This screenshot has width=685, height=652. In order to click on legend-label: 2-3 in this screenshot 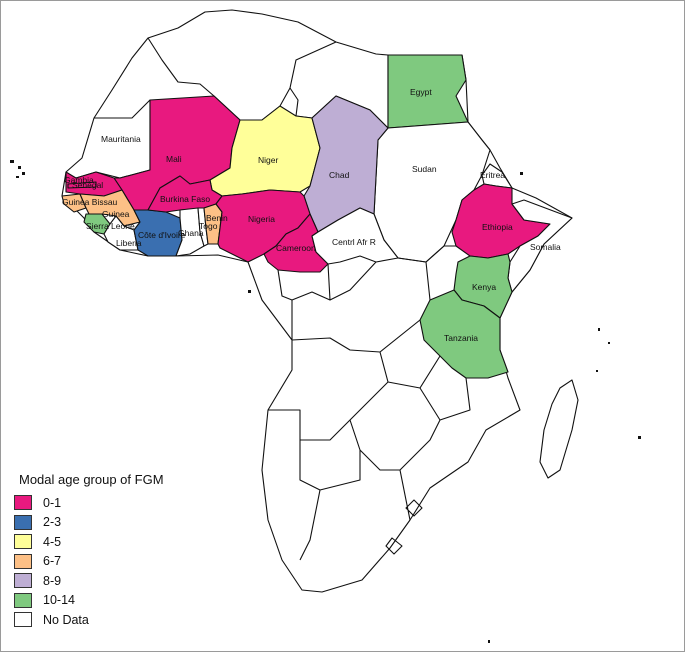, I will do `click(52, 522)`.